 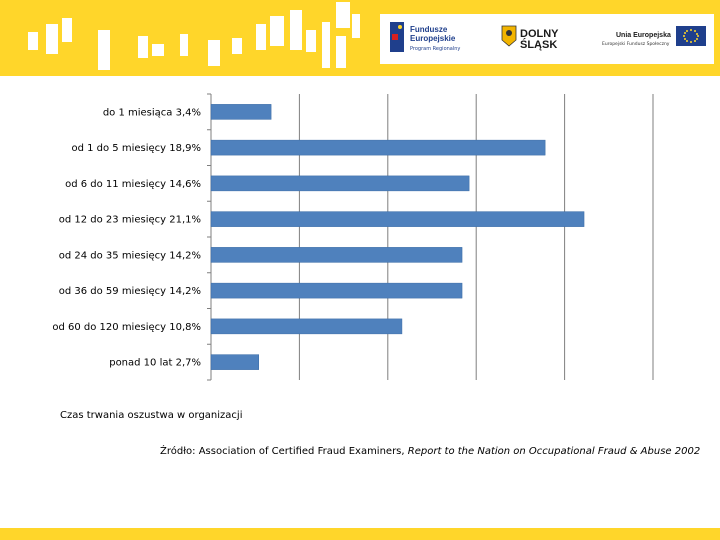 What do you see at coordinates (435, 49) in the screenshot?
I see `fe-logo-sub: Program Regionalny` at bounding box center [435, 49].